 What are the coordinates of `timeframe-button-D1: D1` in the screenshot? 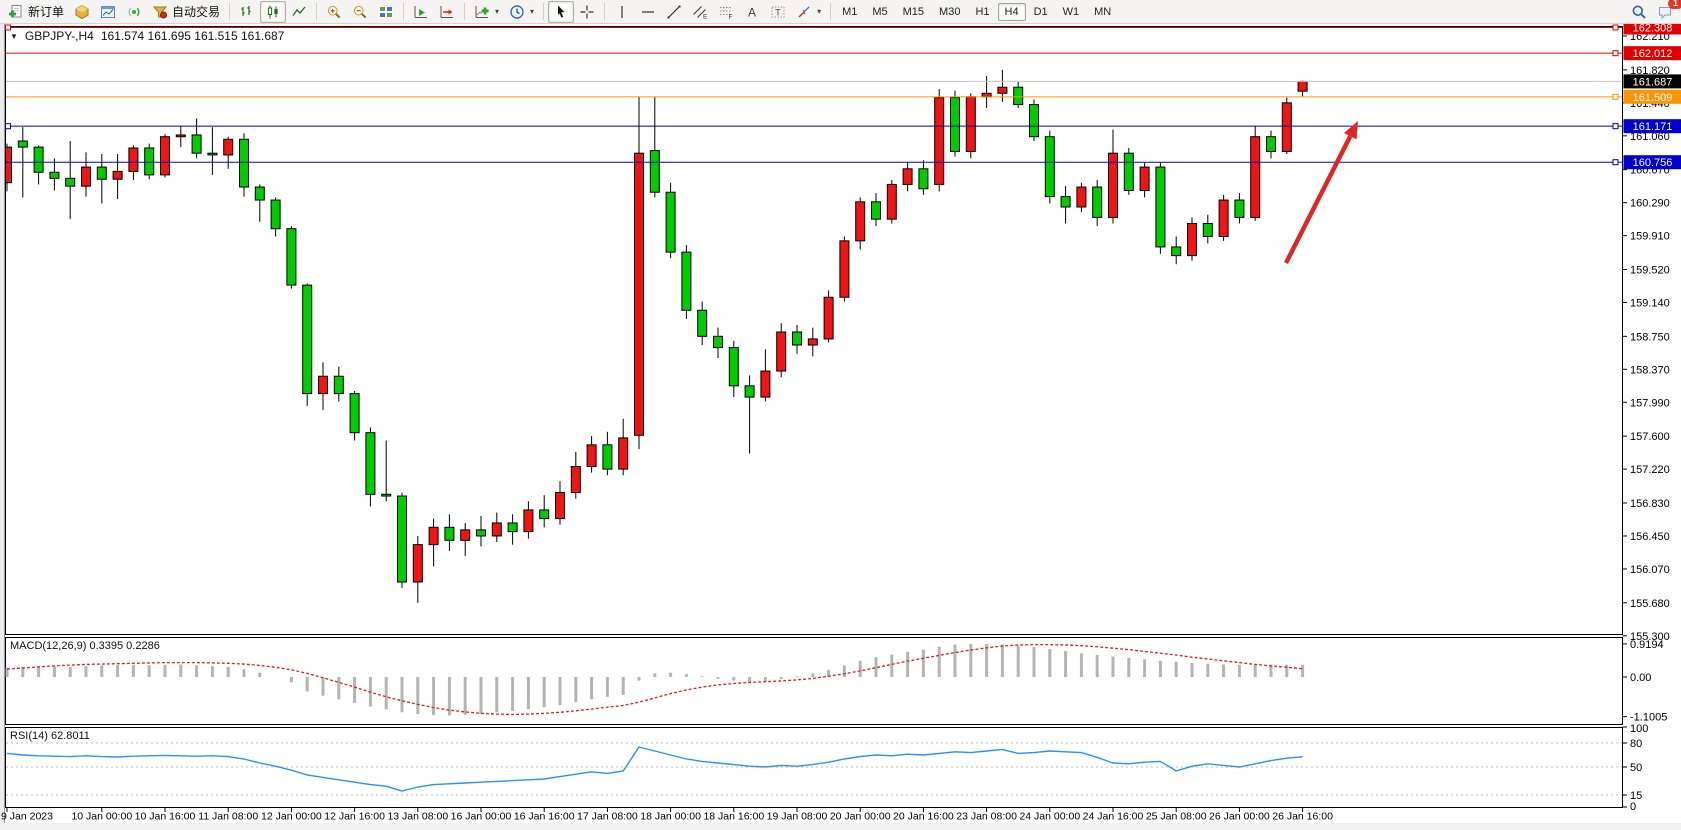 It's located at (1040, 11).